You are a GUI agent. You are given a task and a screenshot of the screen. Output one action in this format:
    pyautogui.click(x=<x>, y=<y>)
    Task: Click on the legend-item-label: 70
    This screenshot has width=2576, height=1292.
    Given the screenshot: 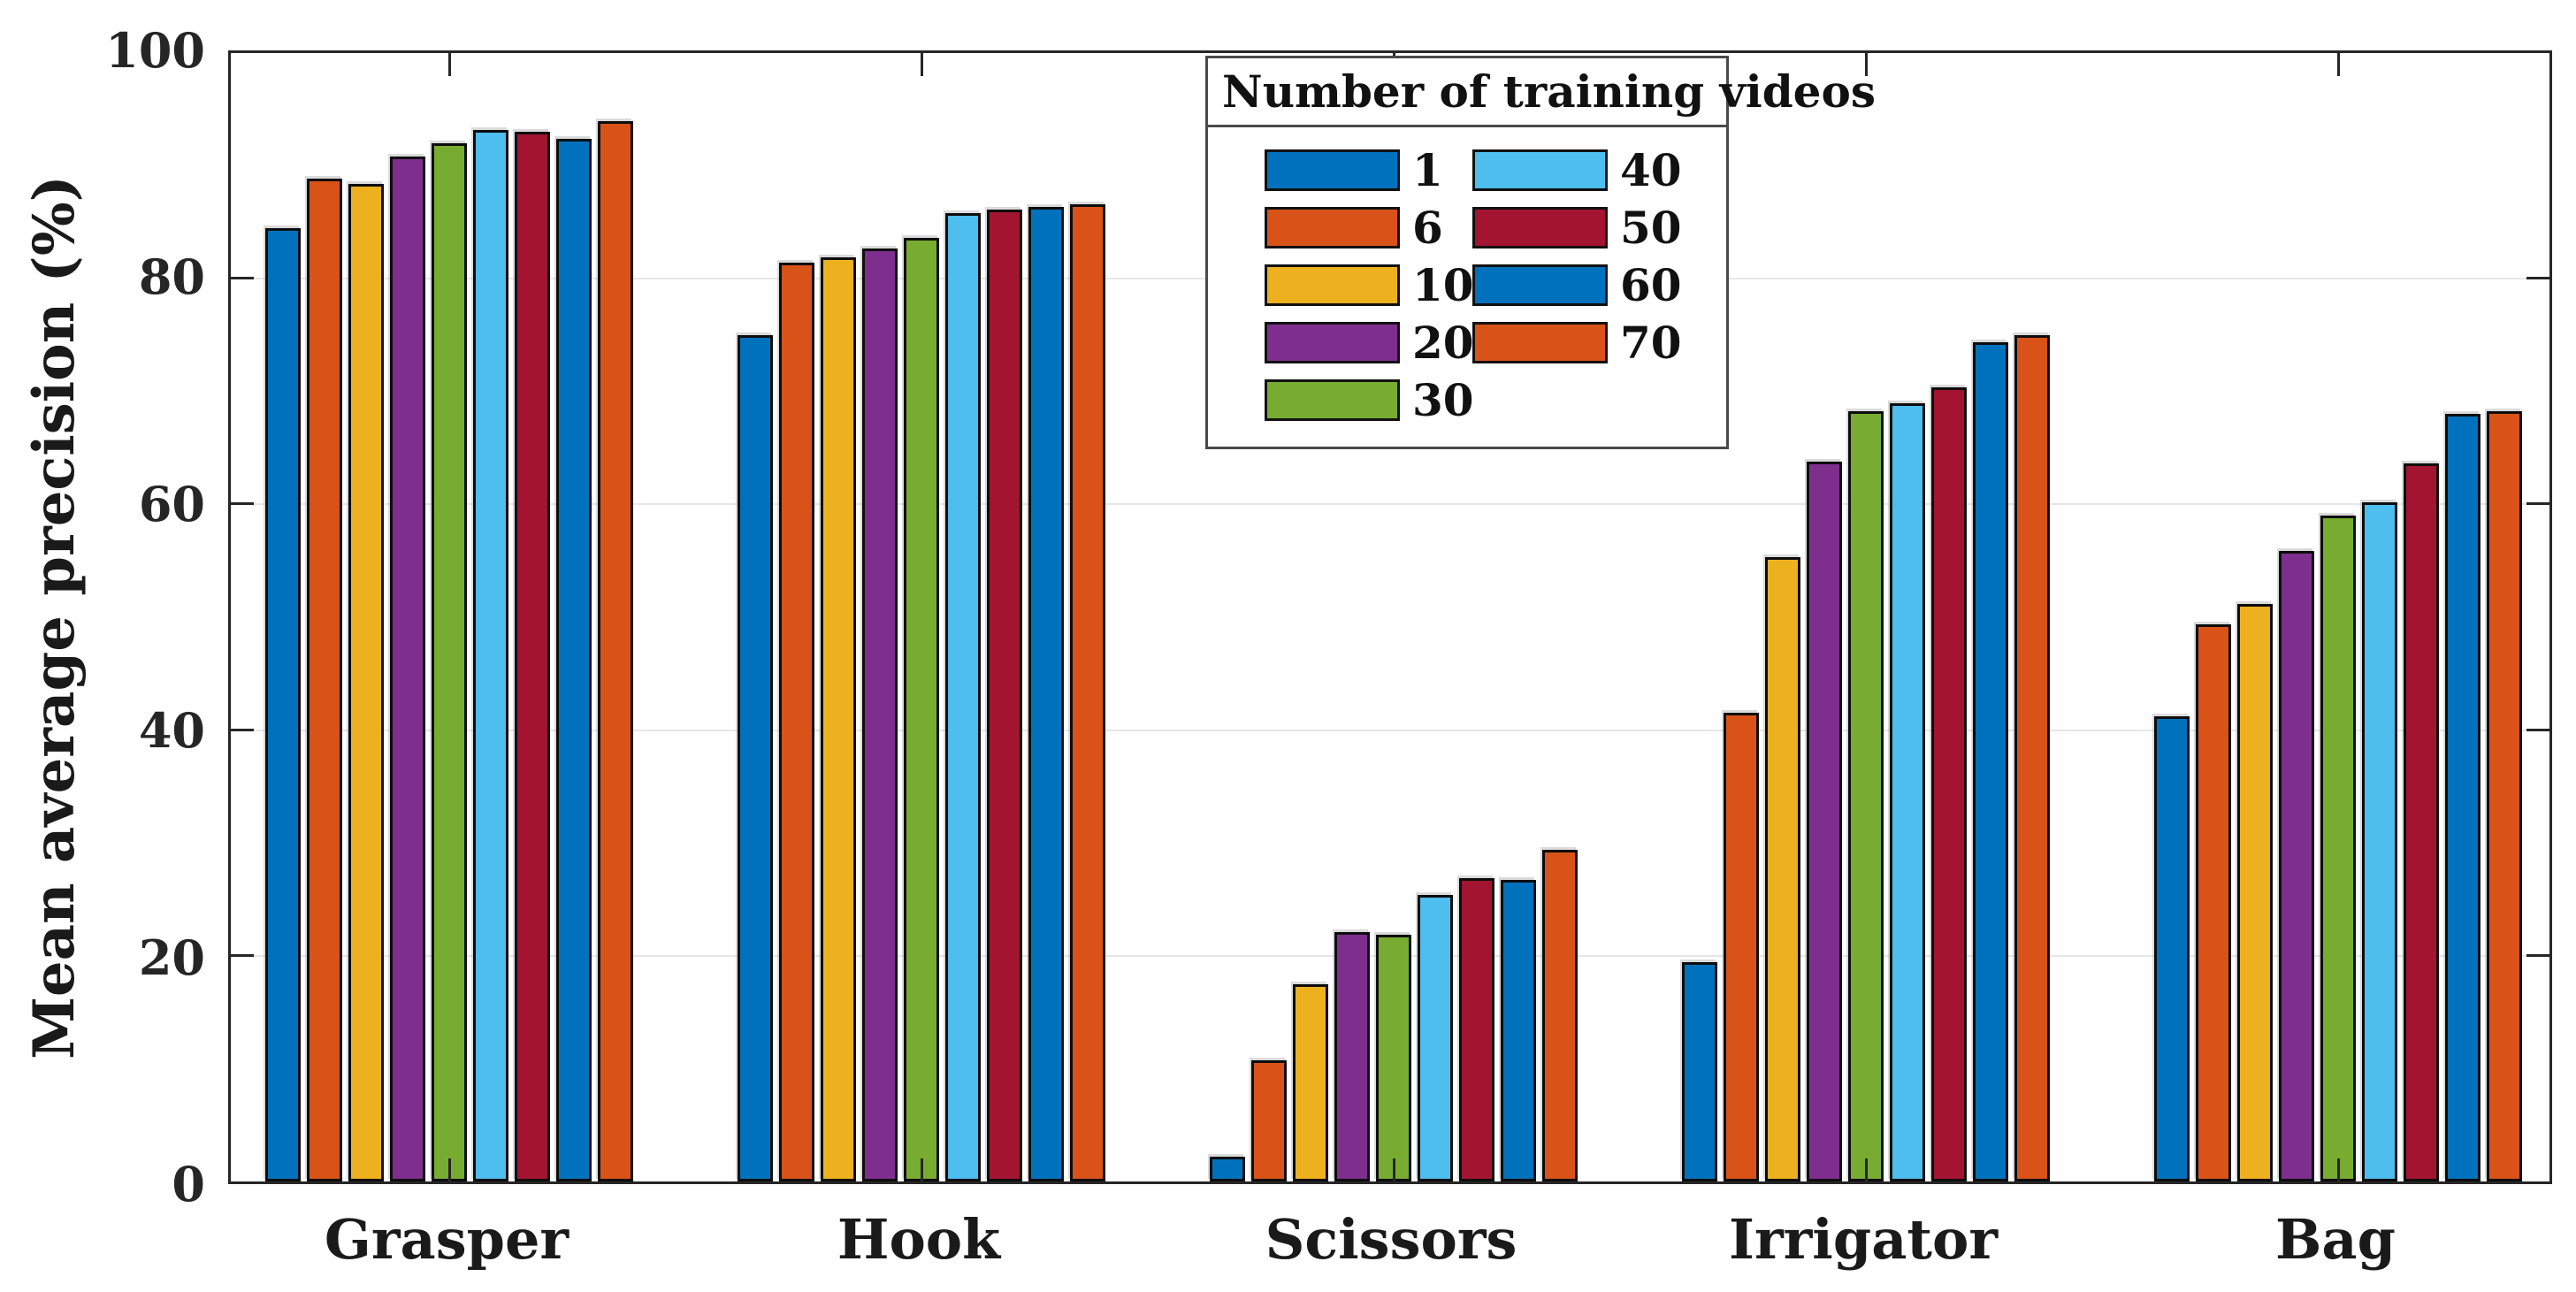 What is the action you would take?
    pyautogui.click(x=1651, y=343)
    